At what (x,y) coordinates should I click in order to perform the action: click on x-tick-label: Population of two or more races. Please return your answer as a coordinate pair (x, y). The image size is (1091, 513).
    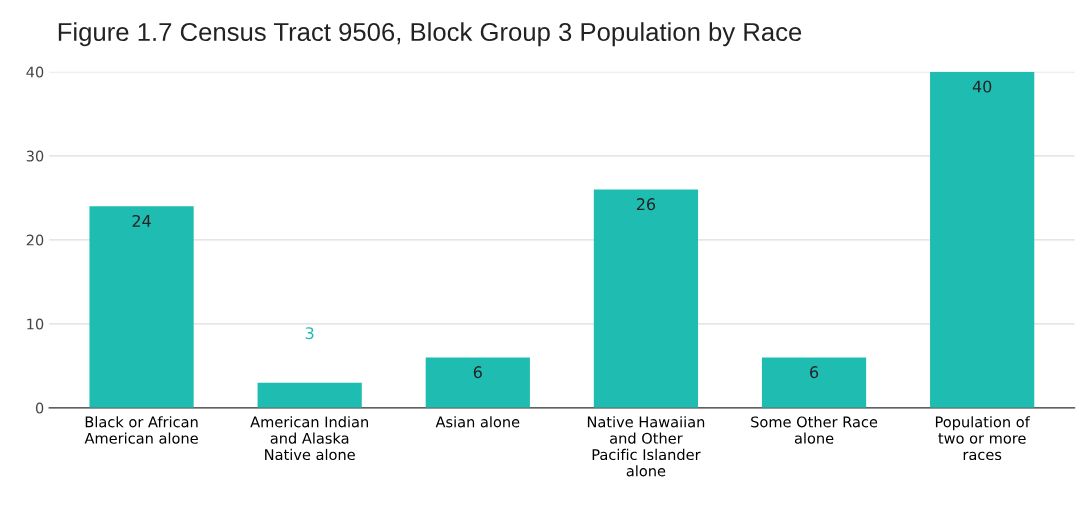
    Looking at the image, I should click on (983, 438).